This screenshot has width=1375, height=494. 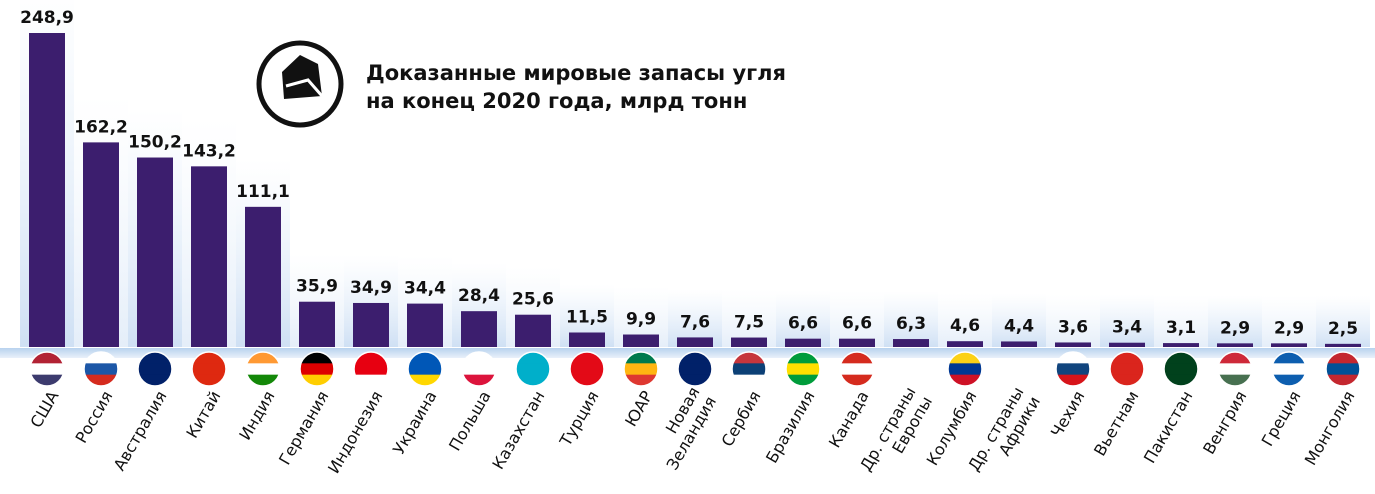 I want to click on value-label: 6,6, so click(x=857, y=324).